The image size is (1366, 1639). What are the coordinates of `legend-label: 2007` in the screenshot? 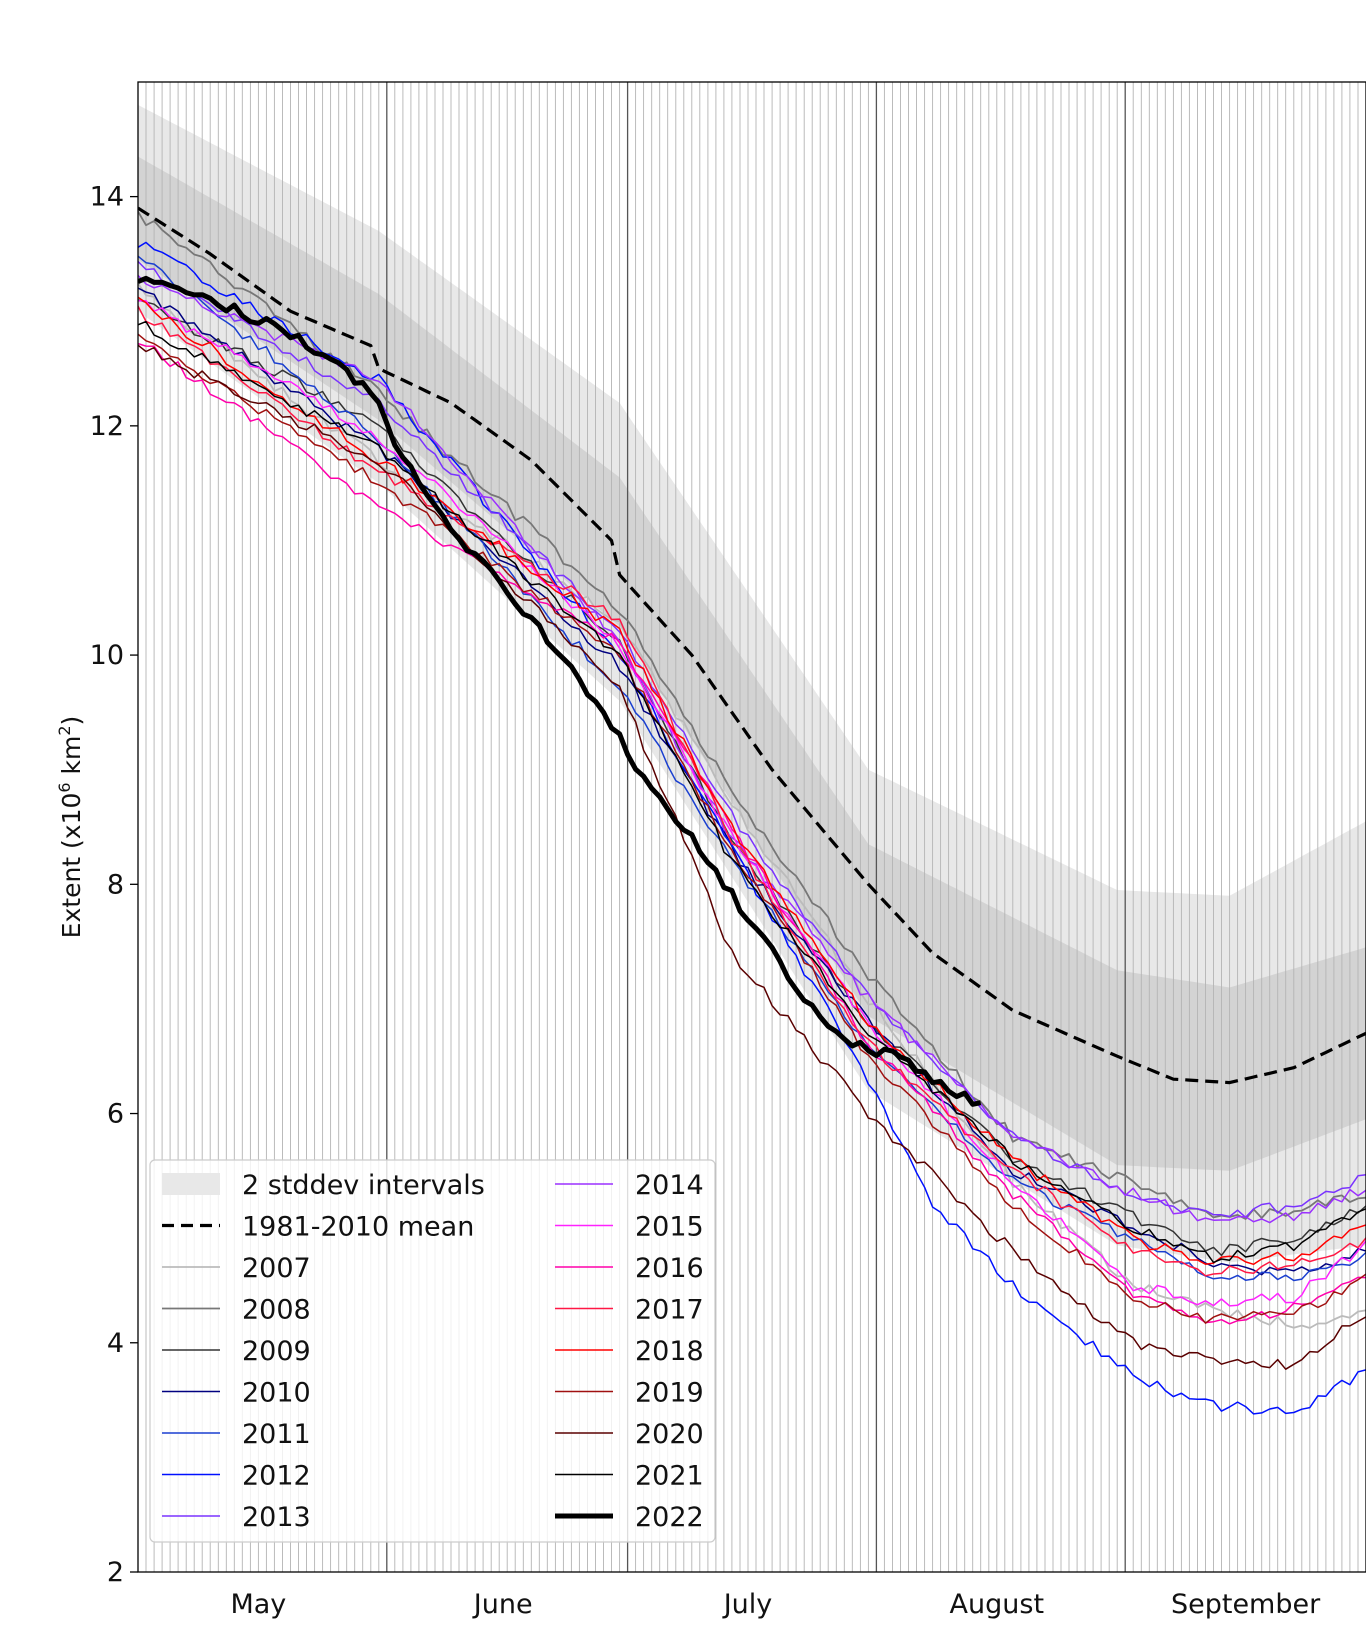 It's located at (276, 1268).